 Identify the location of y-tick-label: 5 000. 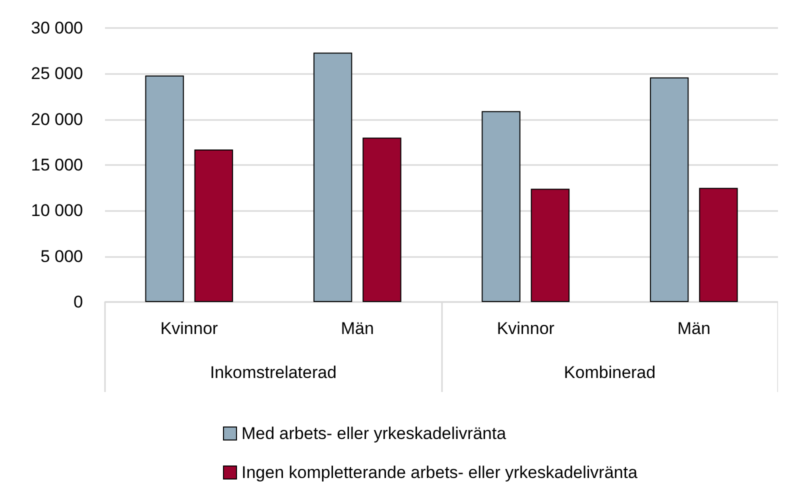
(61, 256).